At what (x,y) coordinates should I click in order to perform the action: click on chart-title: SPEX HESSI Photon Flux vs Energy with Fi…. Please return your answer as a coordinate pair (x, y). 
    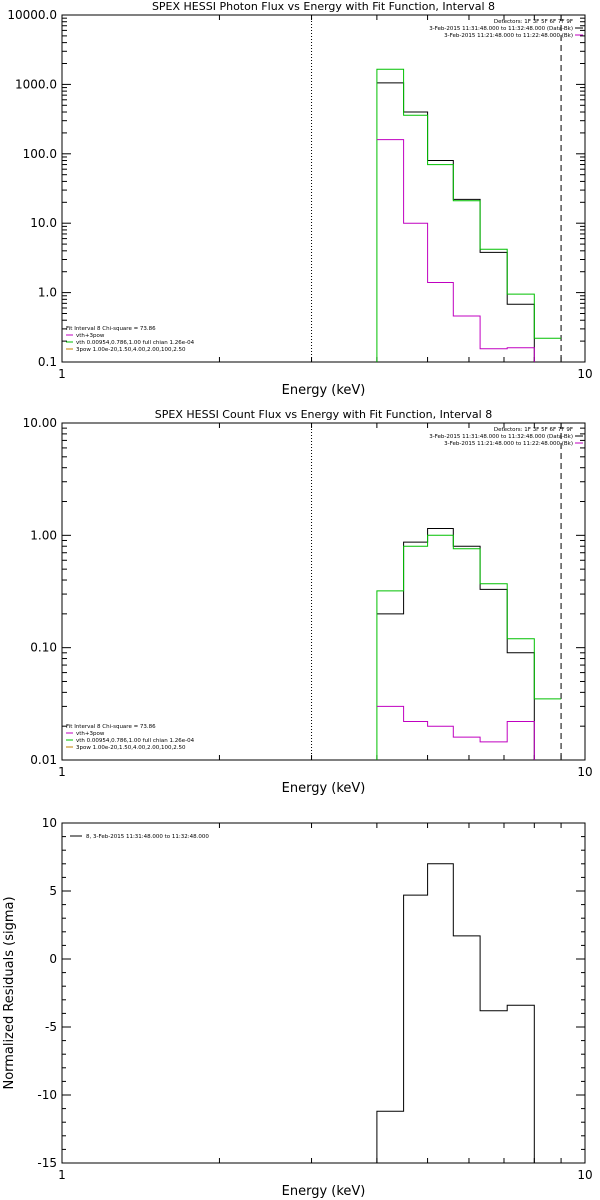
    Looking at the image, I should click on (323, 6).